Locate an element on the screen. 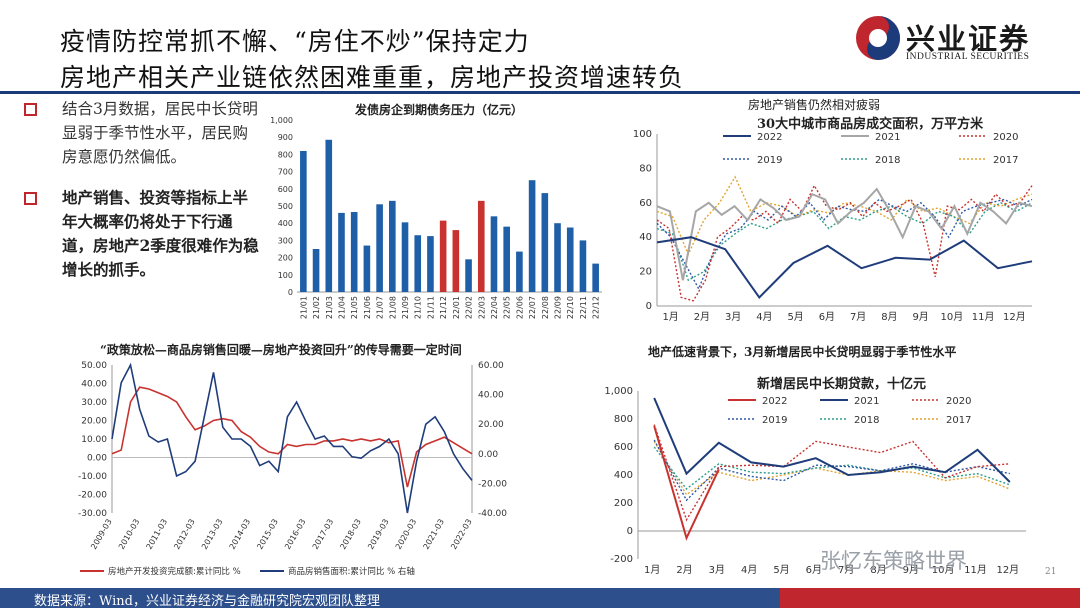  x-tick-label: 22/04 is located at coordinates (494, 307).